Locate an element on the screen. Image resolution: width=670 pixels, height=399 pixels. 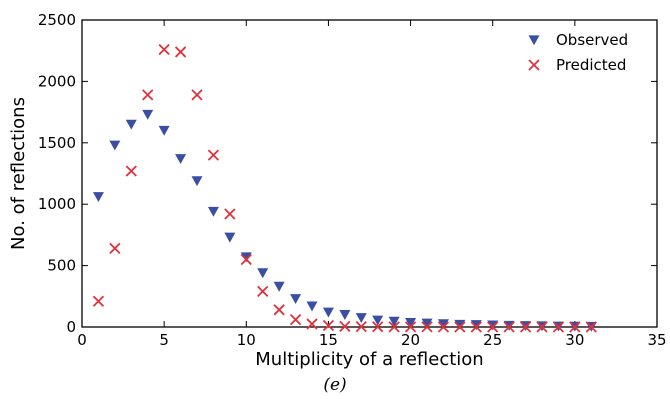
x-tick-label: 35 is located at coordinates (656, 340).